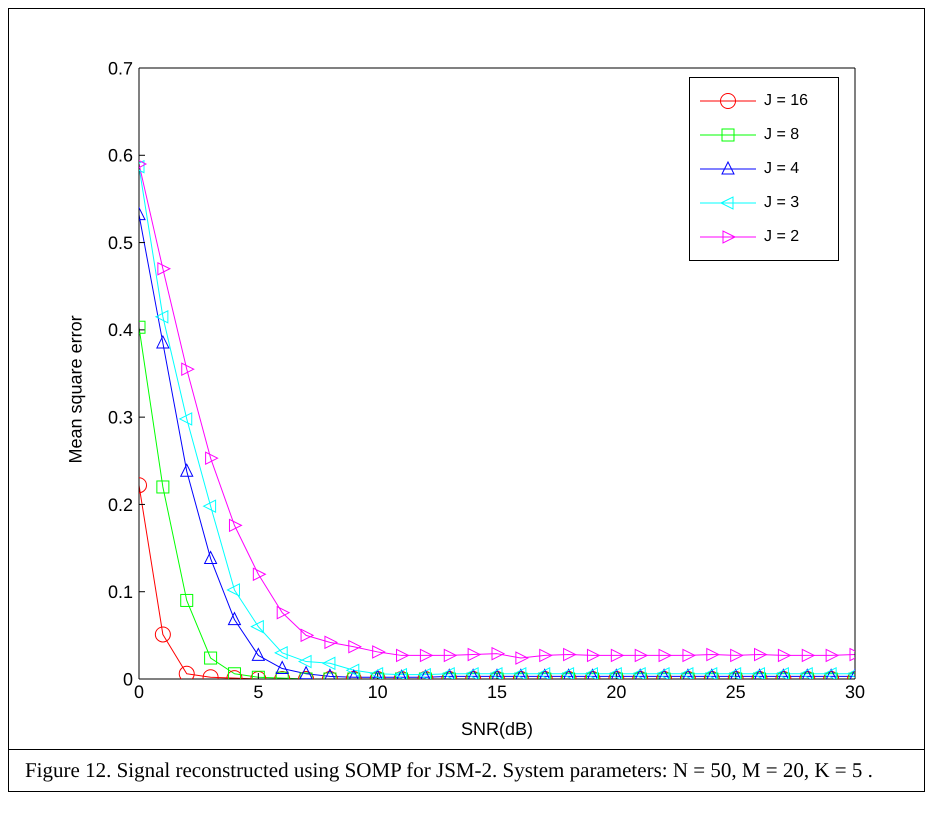  Describe the element at coordinates (497, 692) in the screenshot. I see `x-tick-label: 15` at that location.